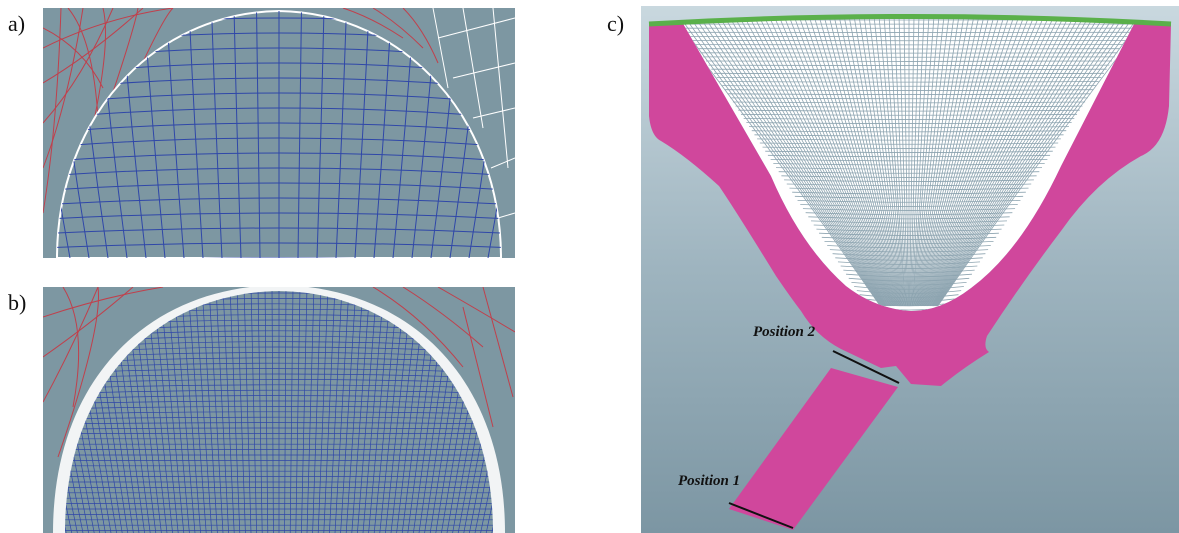 The image size is (1179, 533). Describe the element at coordinates (813, 449) in the screenshot. I see `magenta-stem` at that location.